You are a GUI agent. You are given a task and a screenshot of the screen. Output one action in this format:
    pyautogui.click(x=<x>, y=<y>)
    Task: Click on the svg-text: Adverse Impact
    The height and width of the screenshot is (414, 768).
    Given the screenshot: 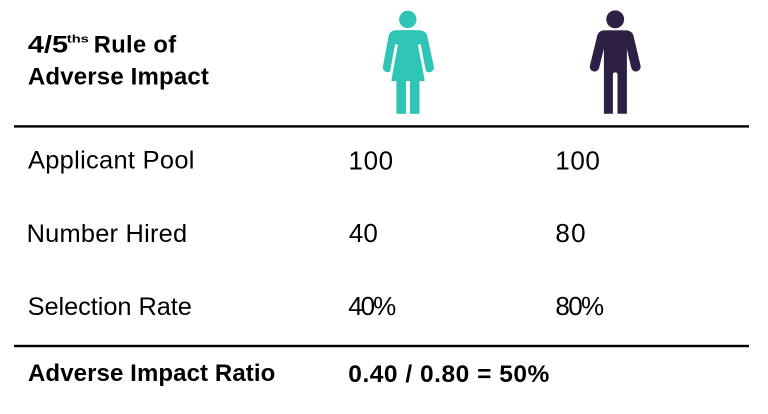 What is the action you would take?
    pyautogui.click(x=118, y=76)
    